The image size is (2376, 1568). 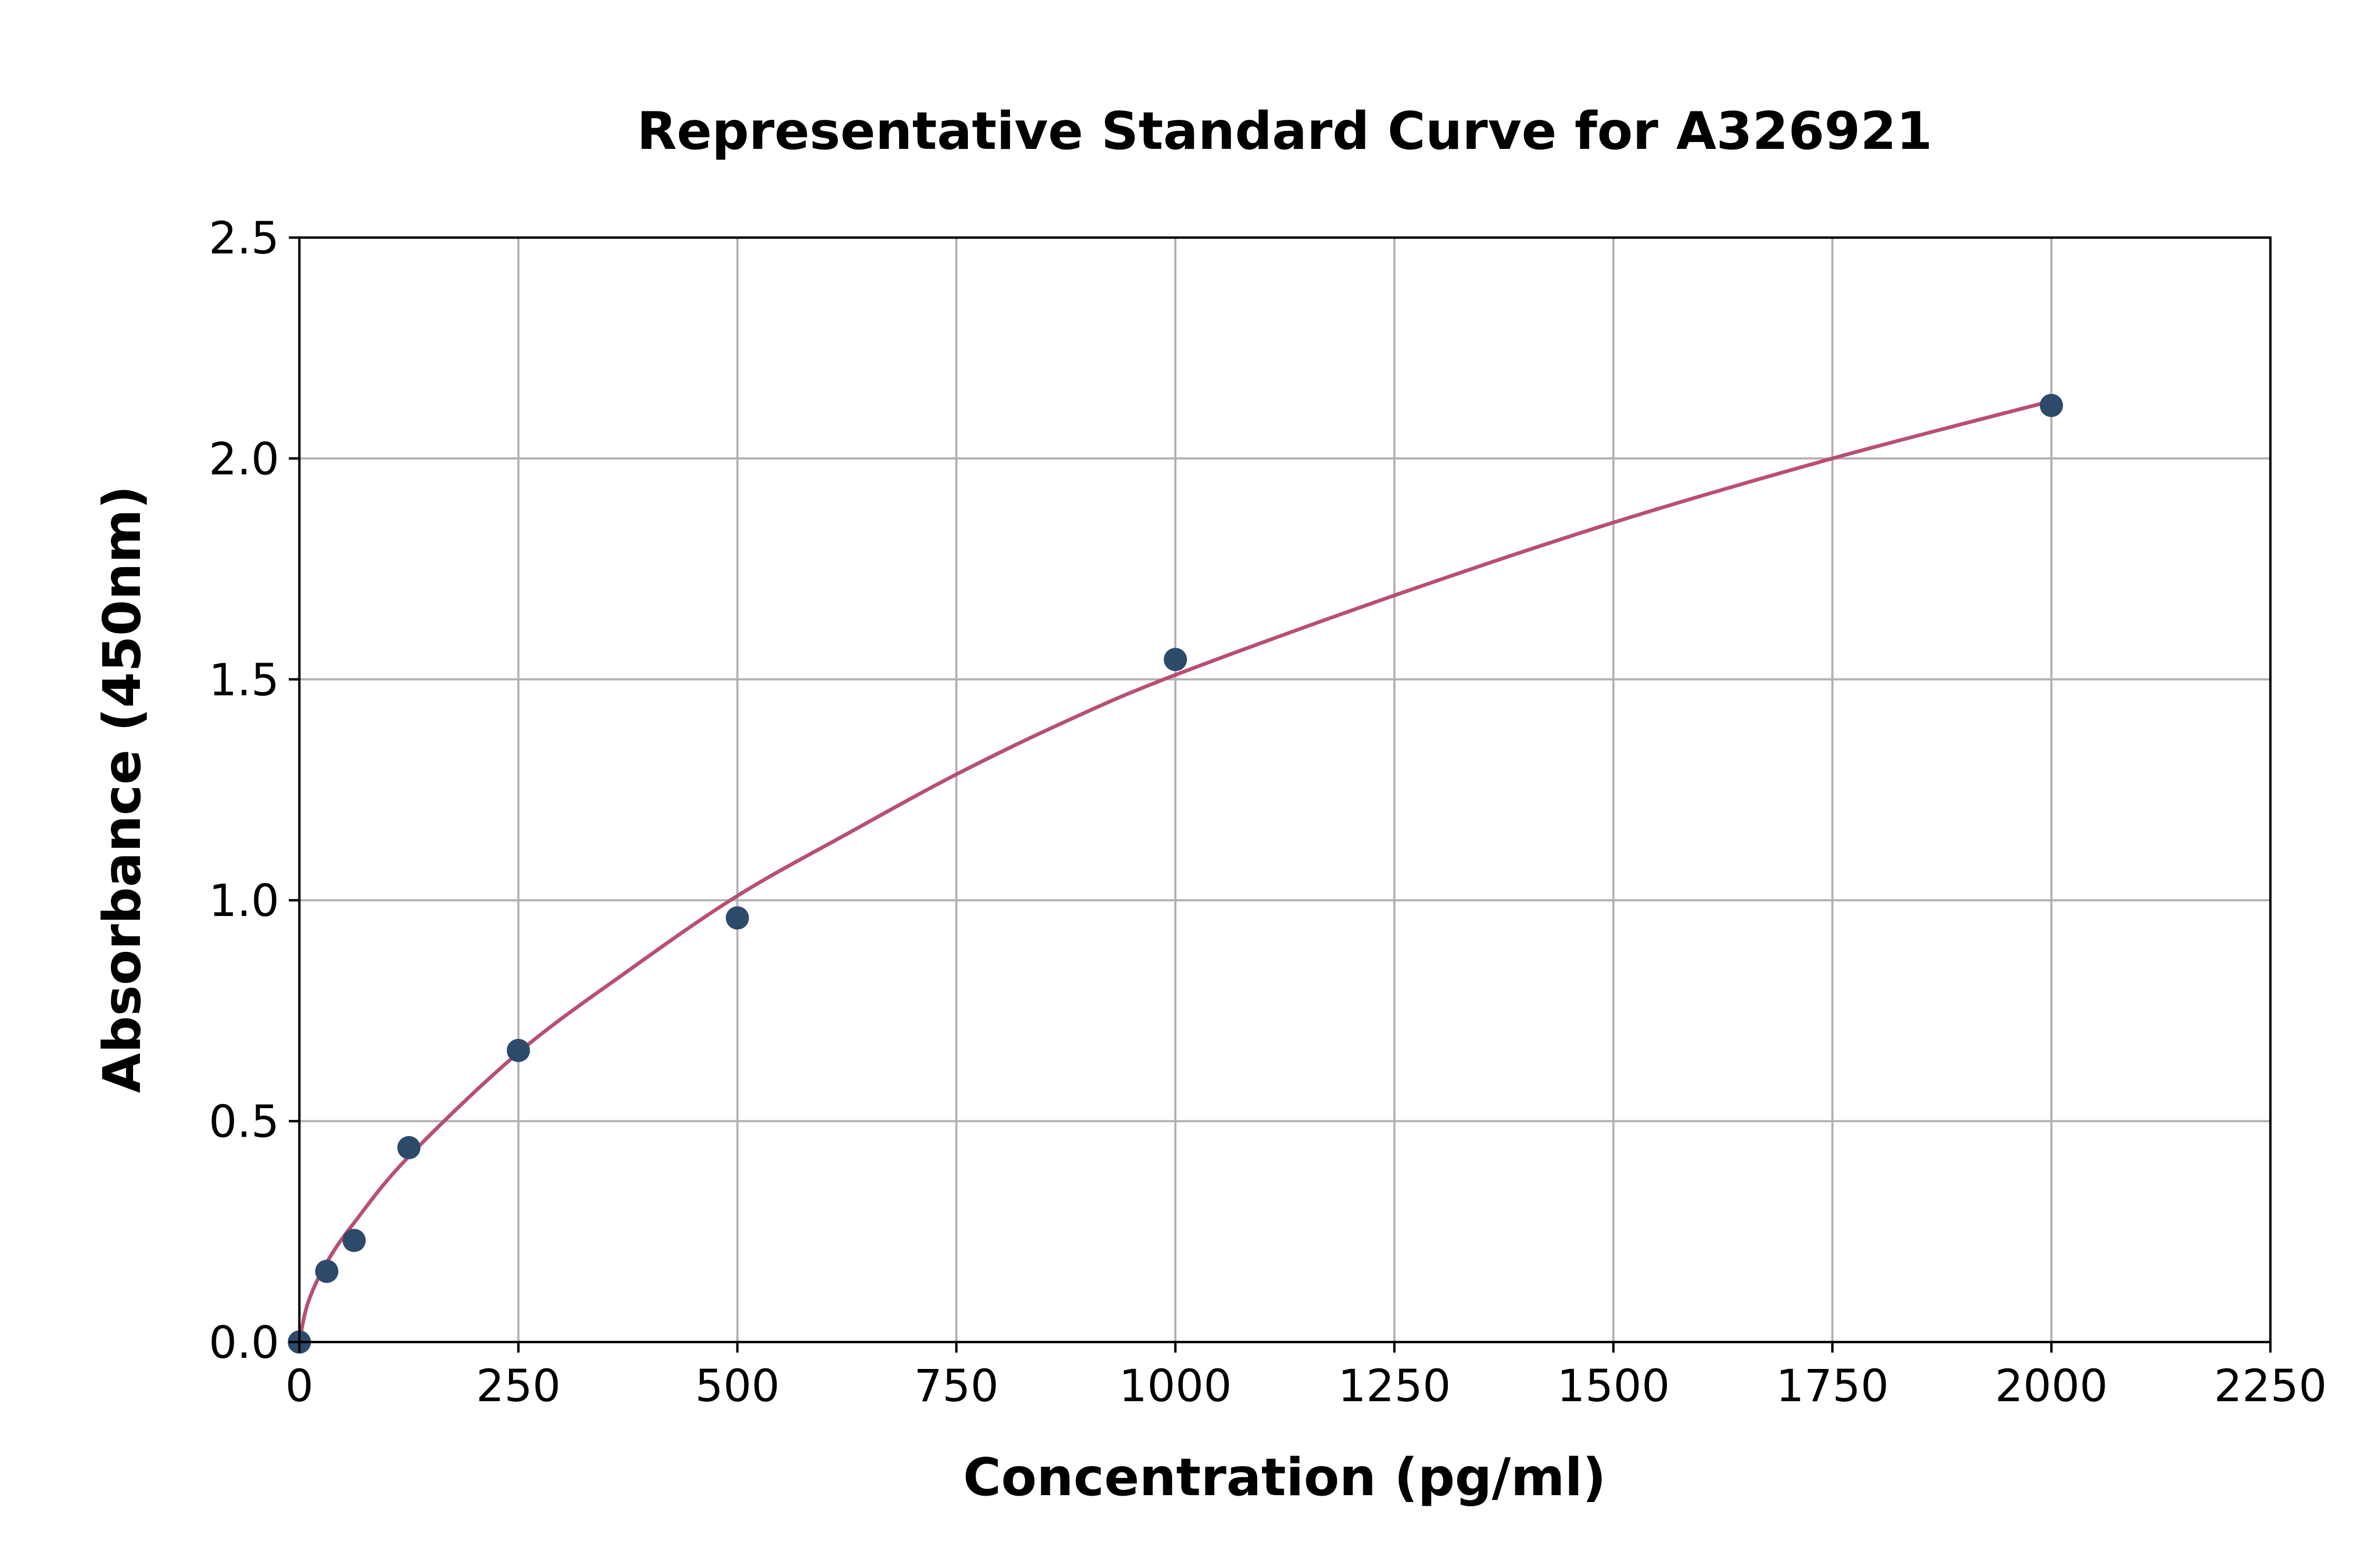 What do you see at coordinates (123, 790) in the screenshot?
I see `y-axis-label: Absorbance (450nm)` at bounding box center [123, 790].